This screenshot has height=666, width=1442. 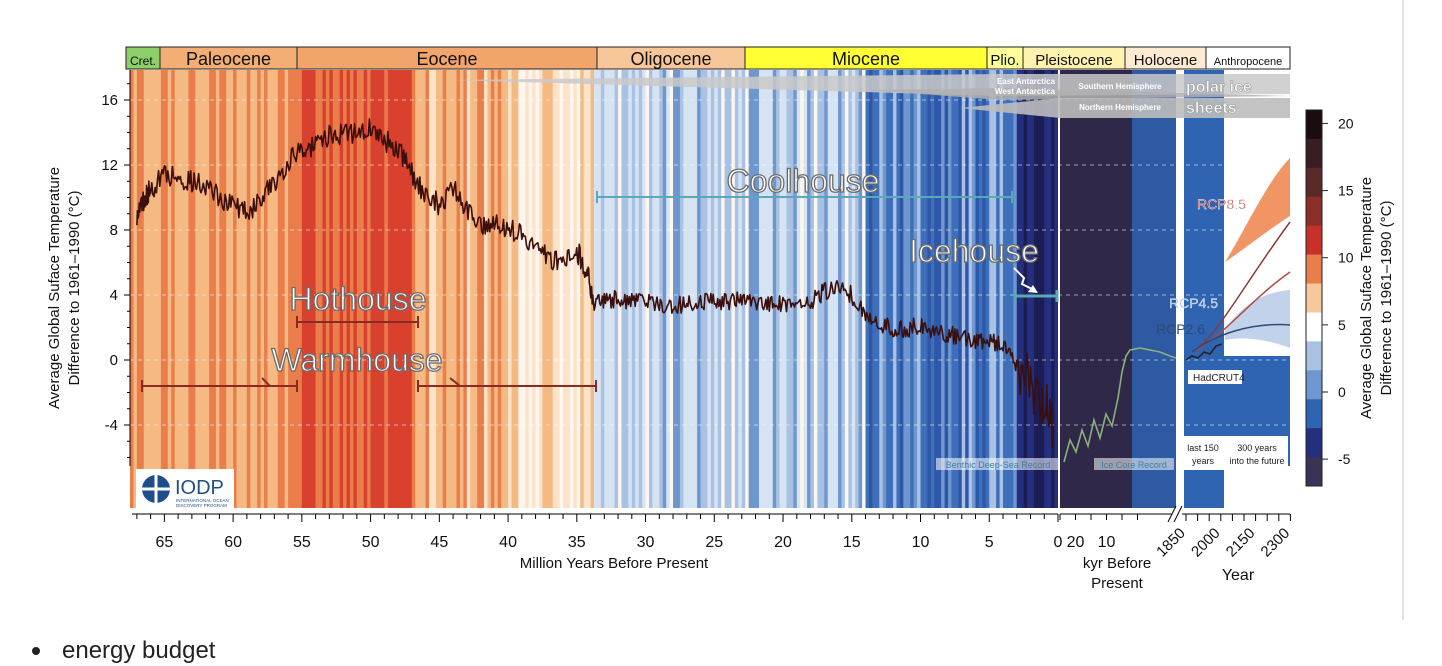 I want to click on kyr-axis-label-line2: Present, so click(x=1117, y=583).